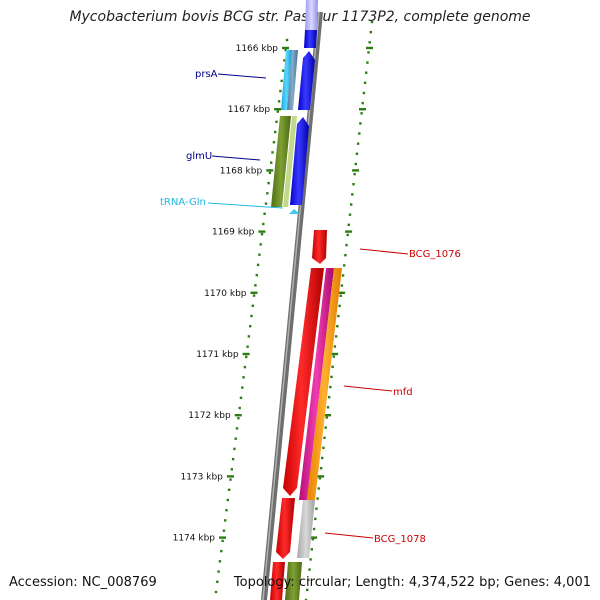 Image resolution: width=600 pixels, height=600 pixels. What do you see at coordinates (339, 310) in the screenshot?
I see `outer-tick-ring` at bounding box center [339, 310].